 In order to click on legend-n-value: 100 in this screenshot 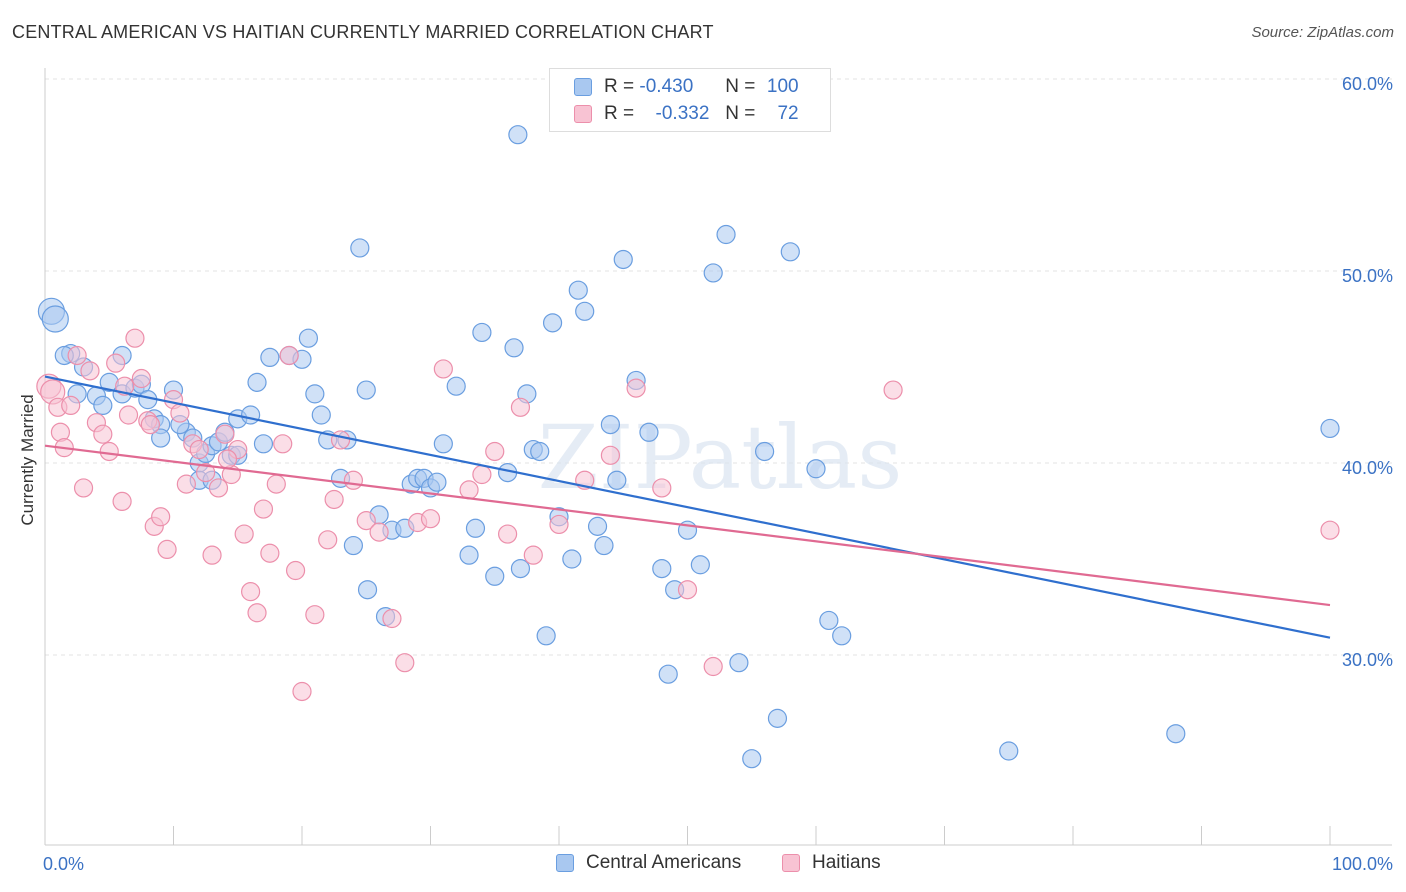, I will do `click(782, 86)`.